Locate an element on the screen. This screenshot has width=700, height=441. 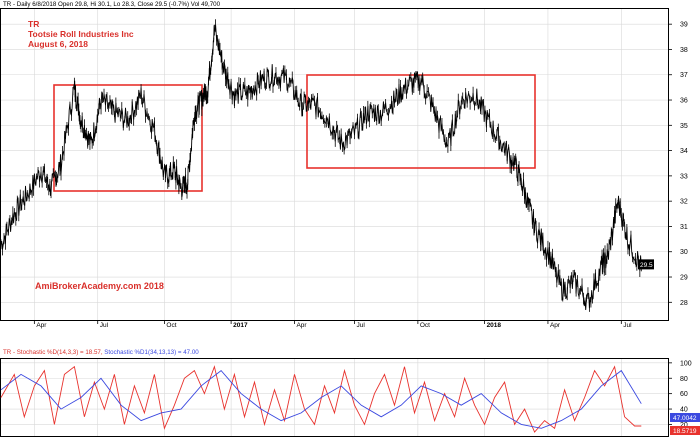
price-ytick-label: 28 is located at coordinates (684, 303).